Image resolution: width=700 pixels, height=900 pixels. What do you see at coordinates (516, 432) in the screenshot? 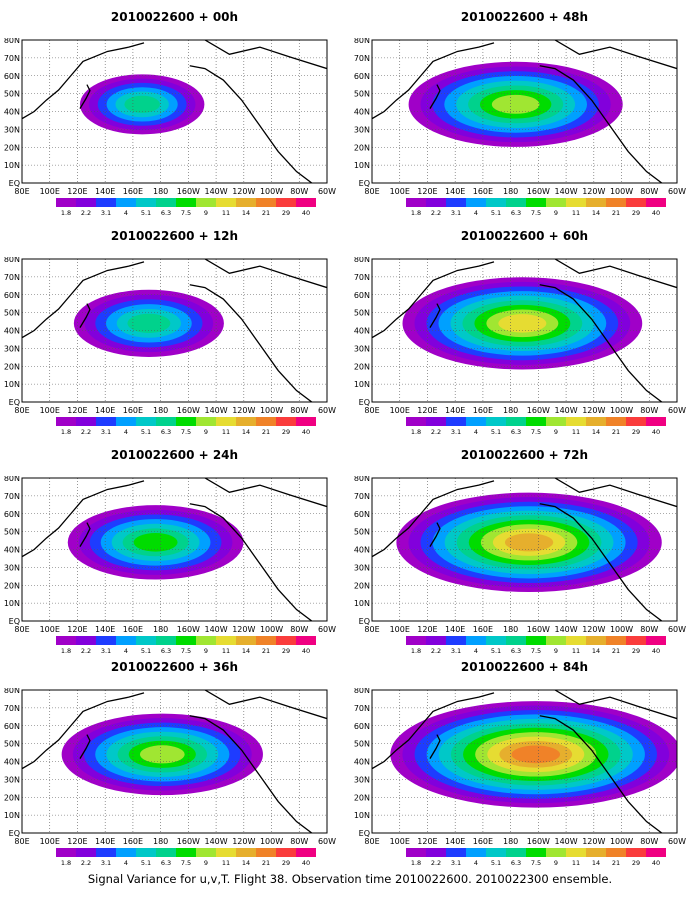
I see `colorbar-label: 6.3` at bounding box center [516, 432].